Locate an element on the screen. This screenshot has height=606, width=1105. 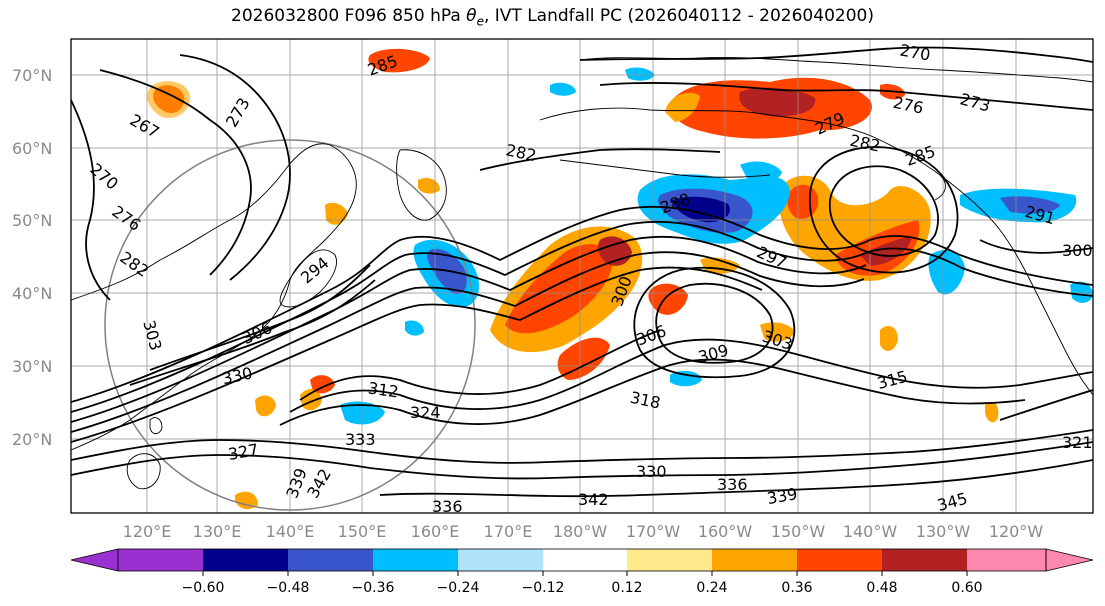
colorbar-tick-label: −0.60 is located at coordinates (203, 588).